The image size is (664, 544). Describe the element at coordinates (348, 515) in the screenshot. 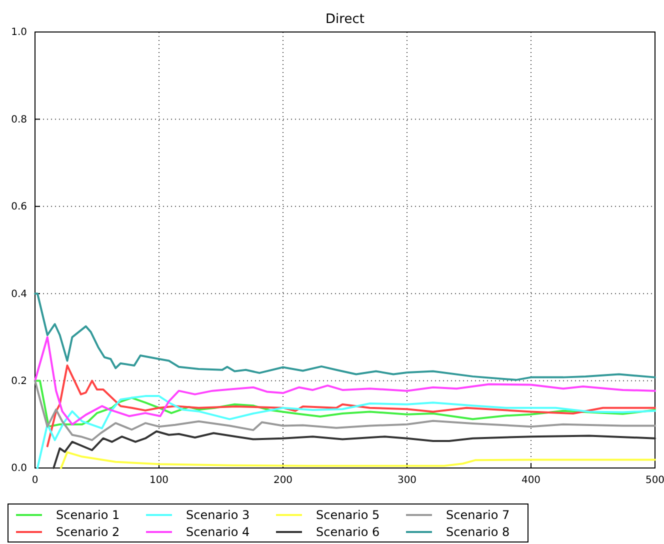

I see `legend-label: Scenario 5` at that location.